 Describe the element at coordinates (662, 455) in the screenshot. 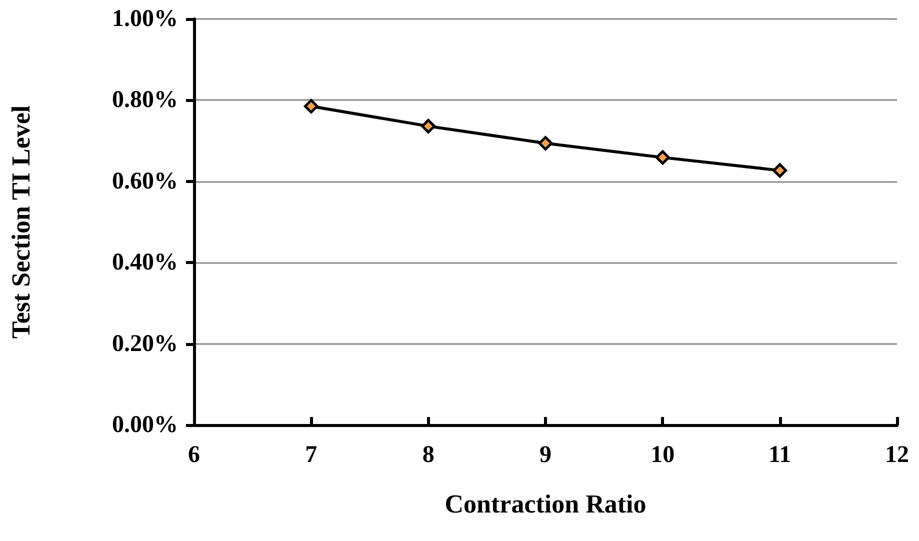

I see `x-tick-label: 10` at that location.